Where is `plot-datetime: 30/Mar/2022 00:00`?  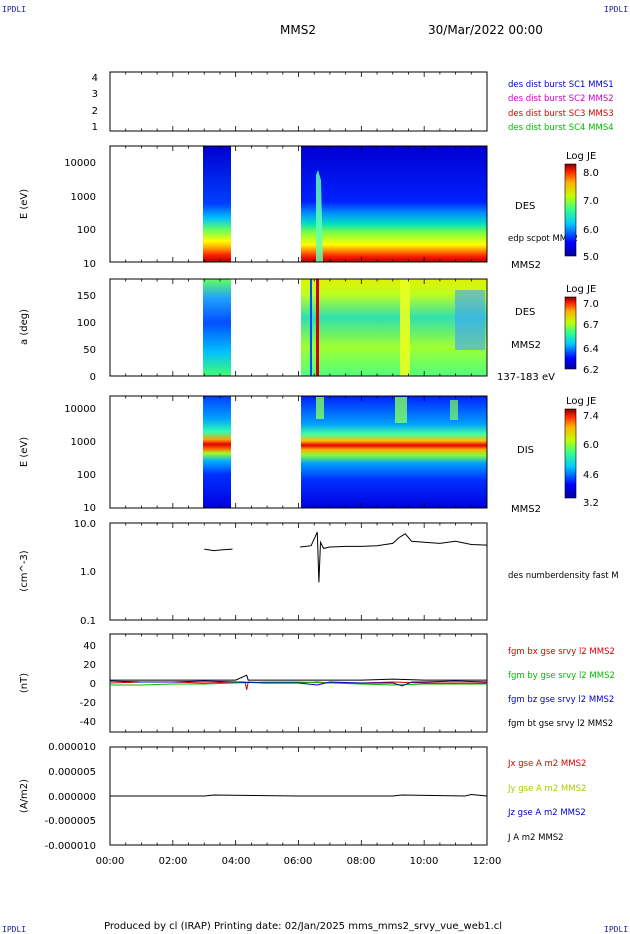
plot-datetime: 30/Mar/2022 00:00 is located at coordinates (485, 30).